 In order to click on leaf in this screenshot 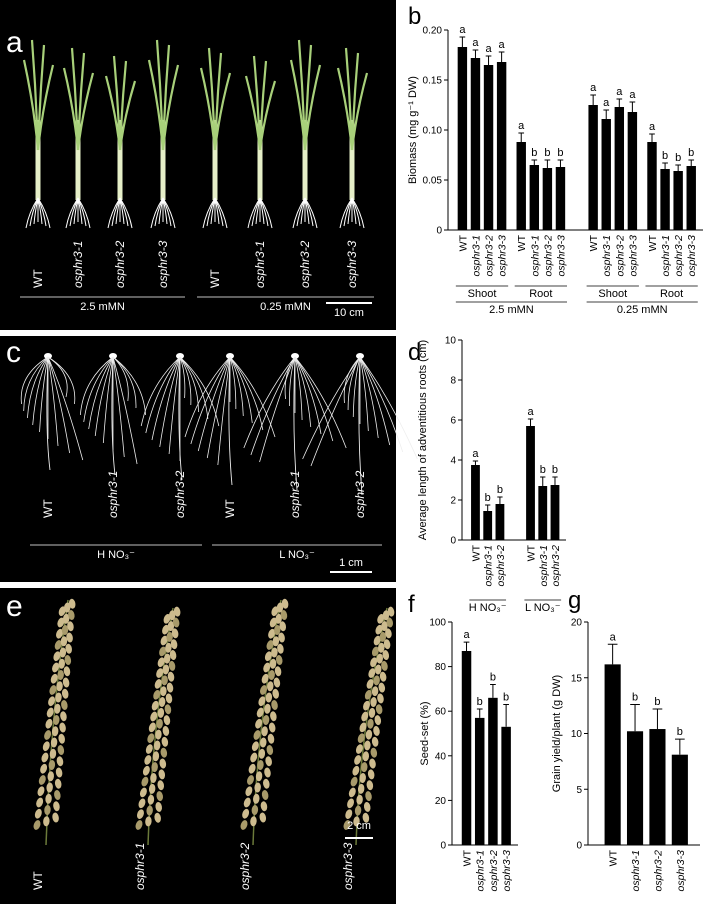, I will do `click(45, 107)`.